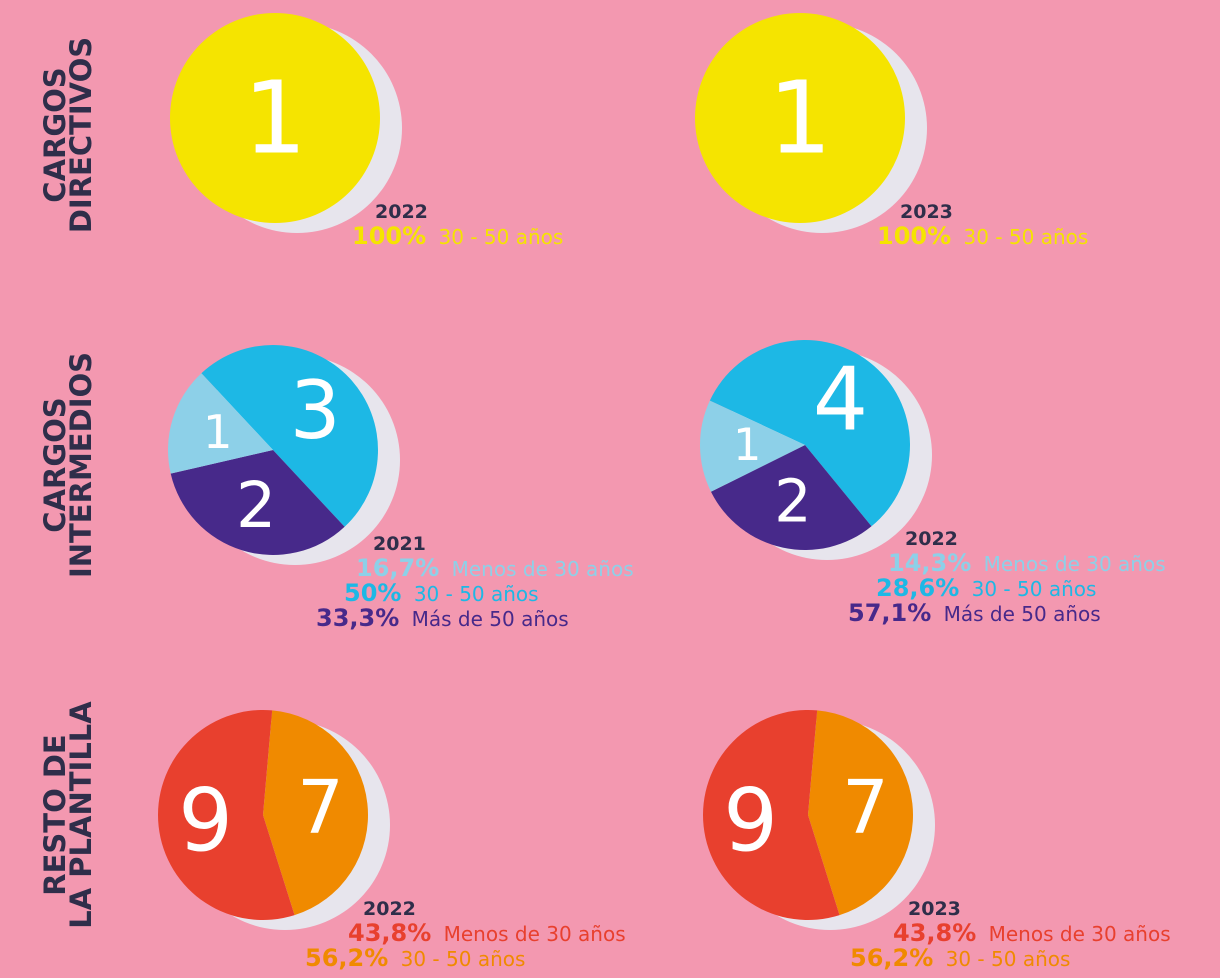 Image resolution: width=1220 pixels, height=978 pixels. Describe the element at coordinates (55, 814) in the screenshot. I see `row-label: RESTO DE` at that location.